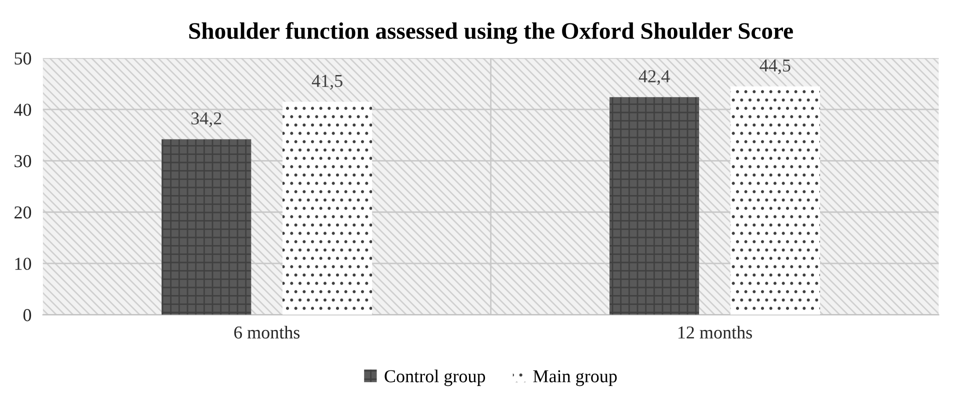  I want to click on y-tick-label: 30, so click(23, 161).